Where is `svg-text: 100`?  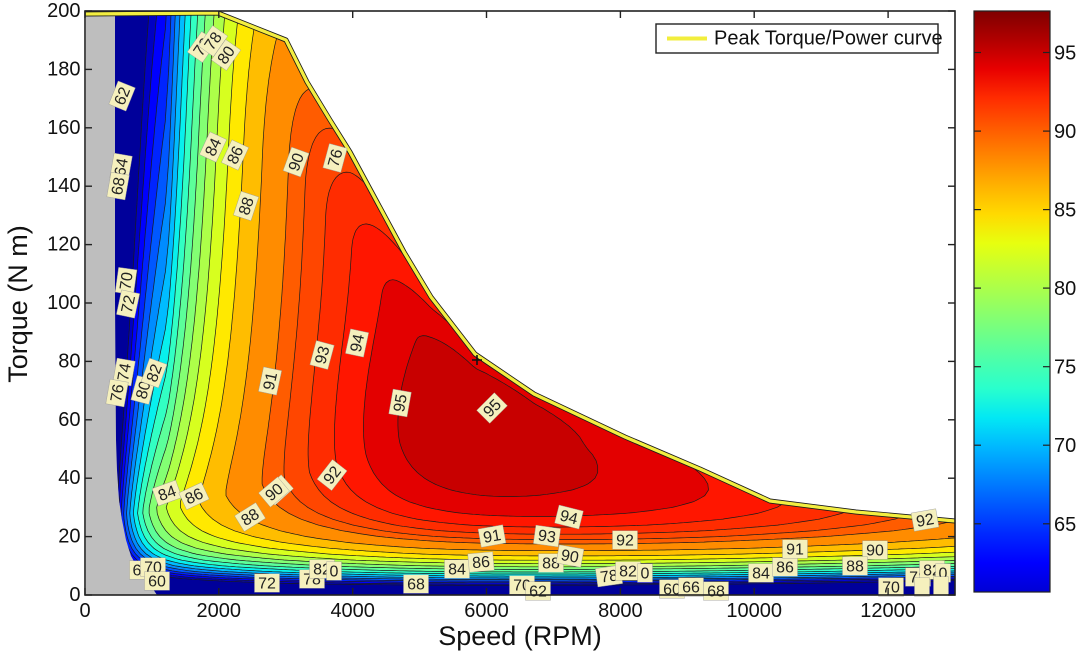 svg-text: 100 is located at coordinates (63, 303).